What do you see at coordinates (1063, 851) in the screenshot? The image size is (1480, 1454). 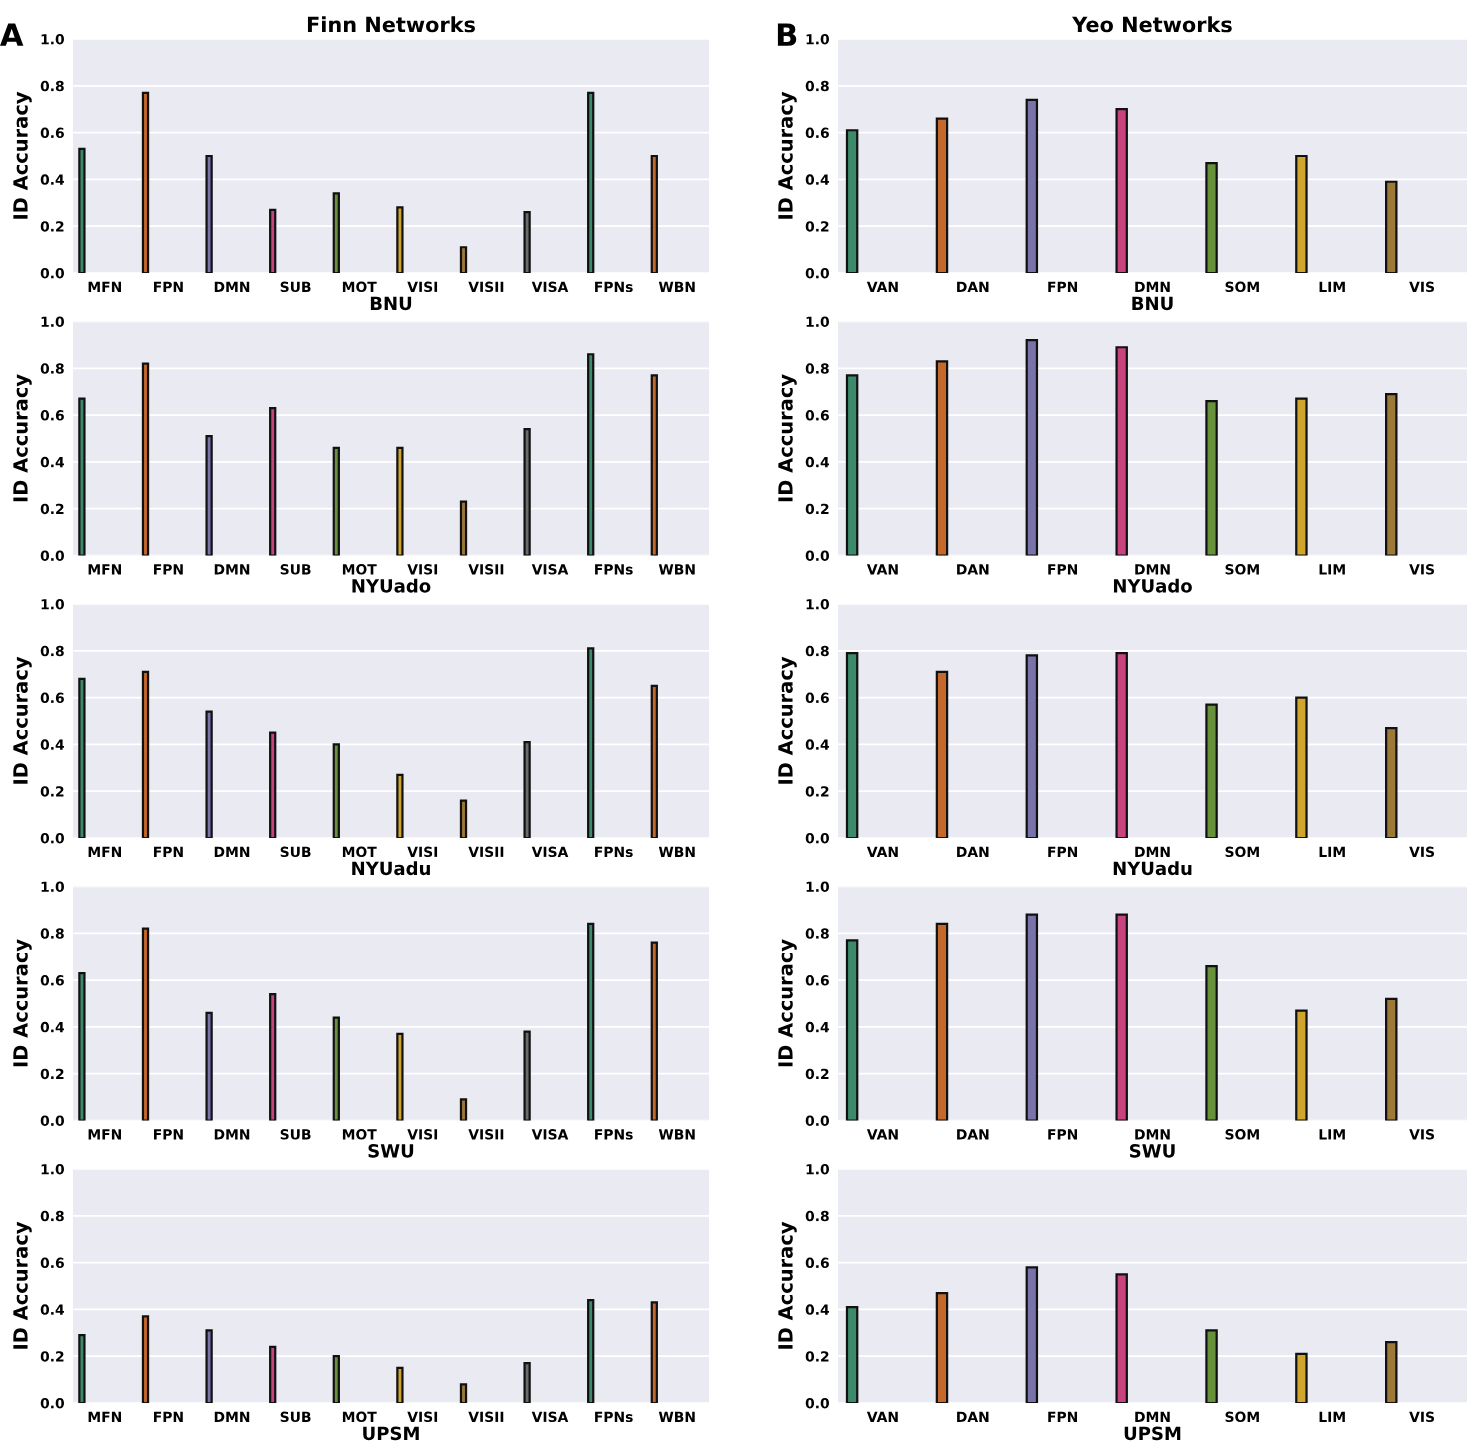 I see `x-tick-label: FPN` at bounding box center [1063, 851].